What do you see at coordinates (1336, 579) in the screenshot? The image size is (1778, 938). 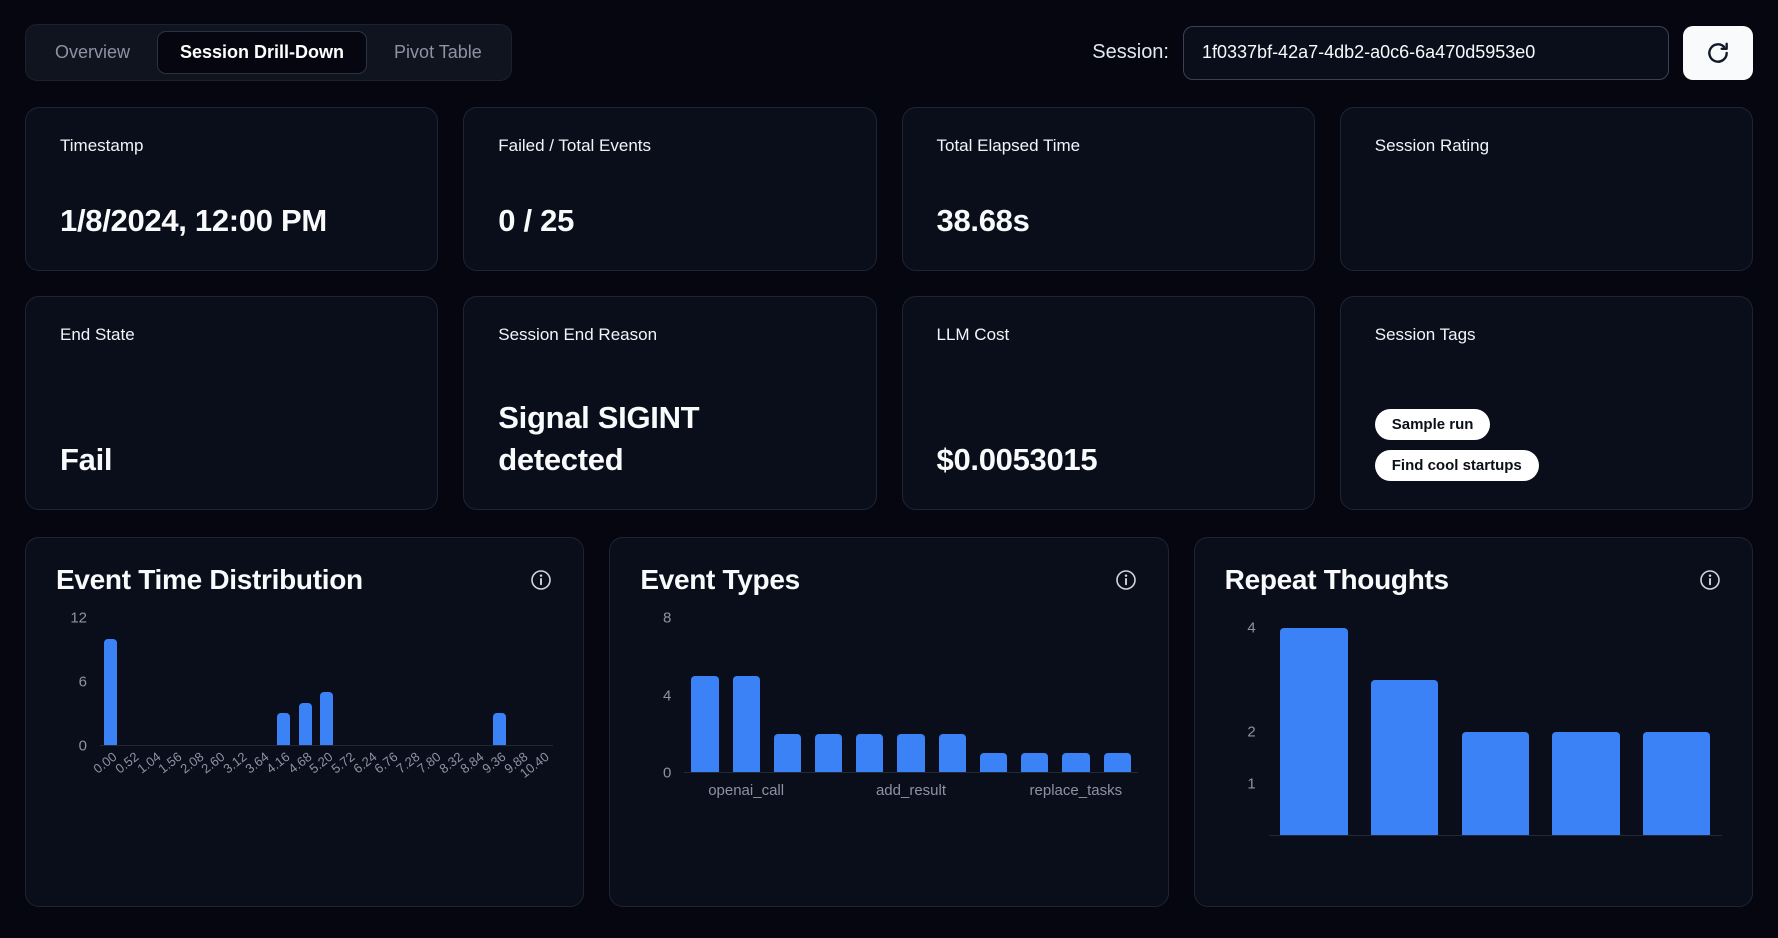 I see `chart-title: Repeat Thoughts` at bounding box center [1336, 579].